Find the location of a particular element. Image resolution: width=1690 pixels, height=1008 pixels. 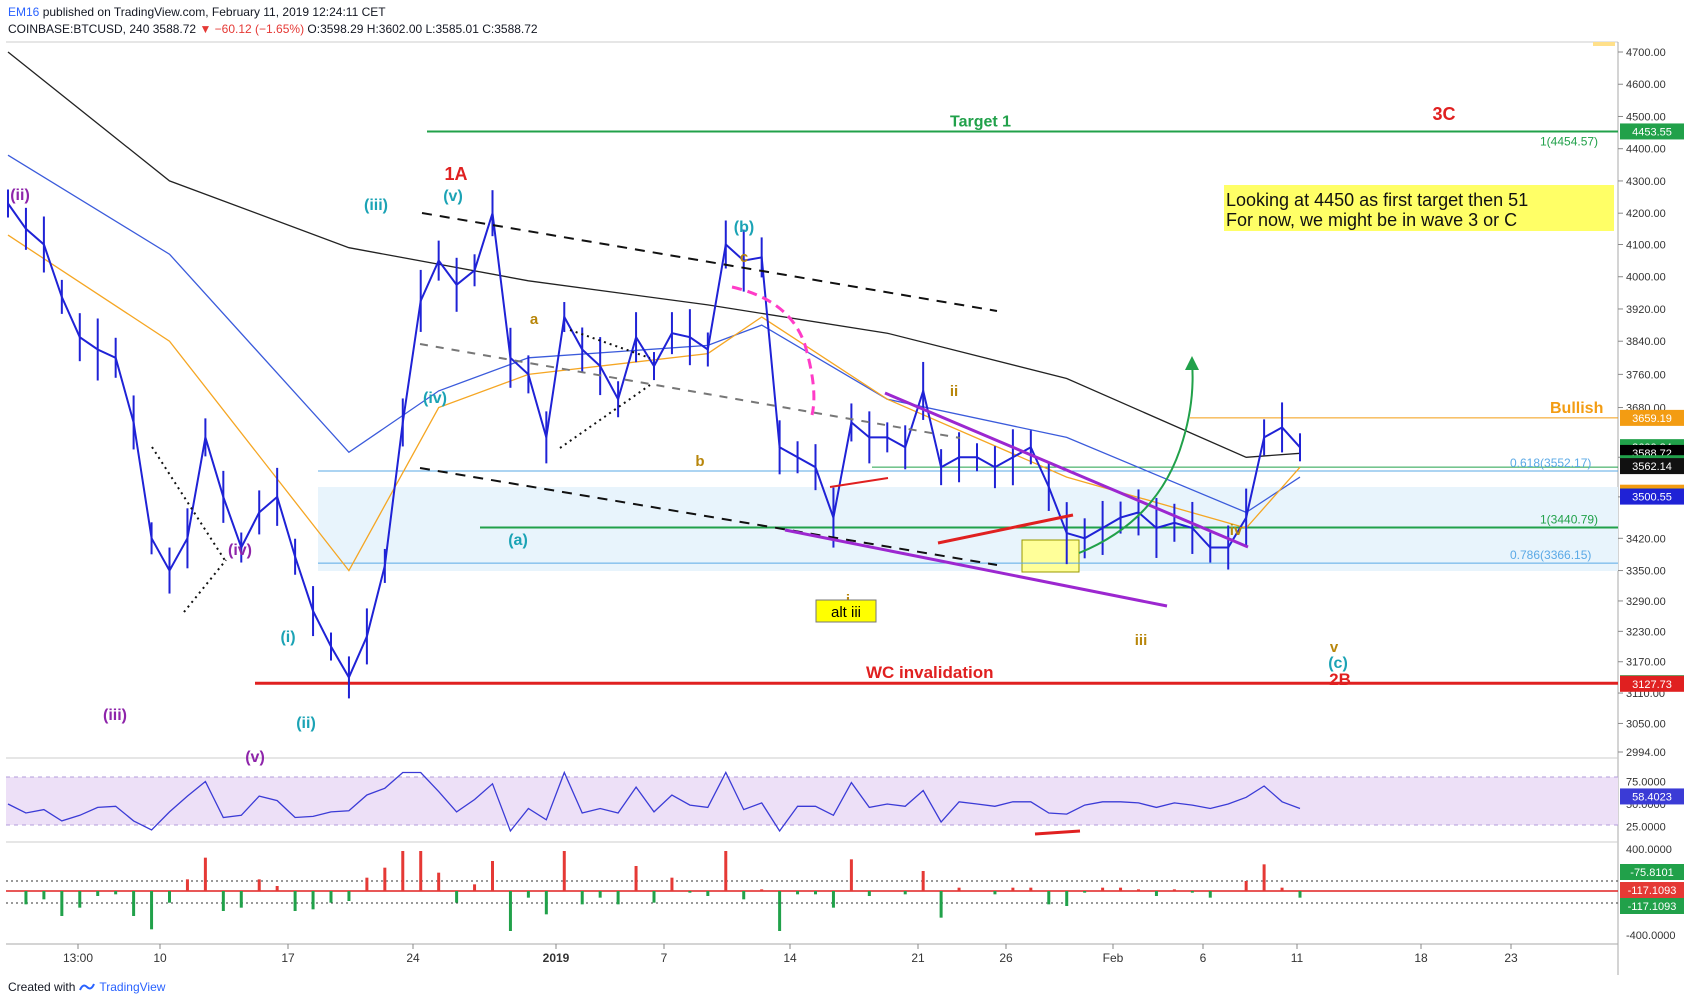

x-tick-label: 24 is located at coordinates (413, 958).